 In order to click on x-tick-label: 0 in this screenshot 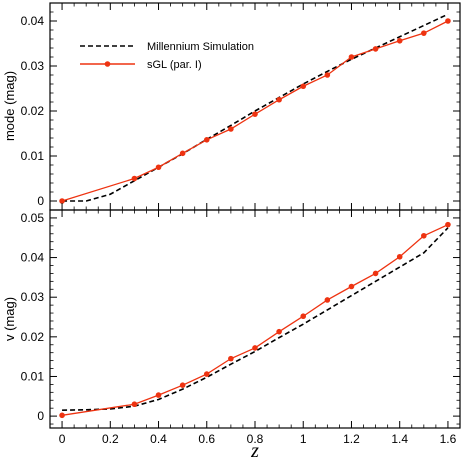, I will do `click(62, 439)`.